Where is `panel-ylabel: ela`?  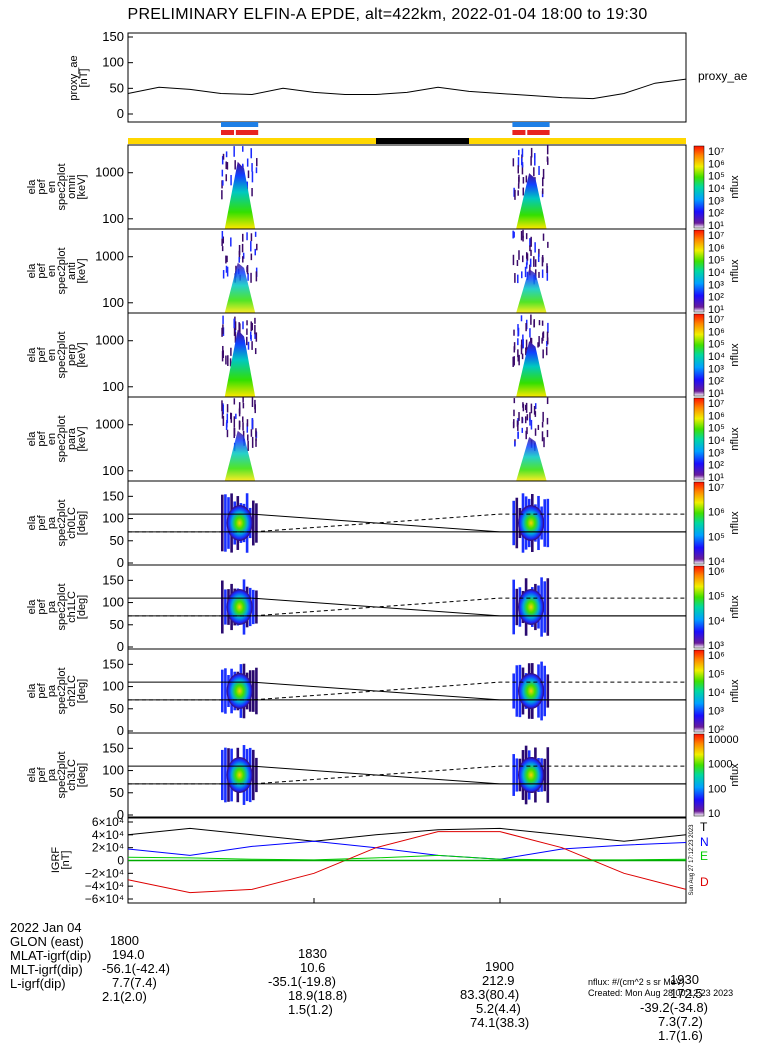
panel-ylabel: ela is located at coordinates (32, 271).